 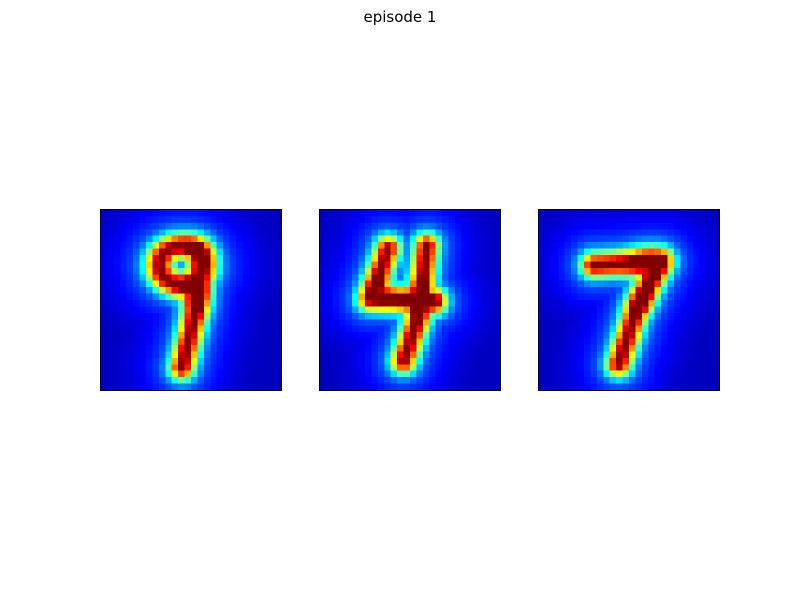 What do you see at coordinates (400, 17) in the screenshot?
I see `figure-title: episode 1` at bounding box center [400, 17].